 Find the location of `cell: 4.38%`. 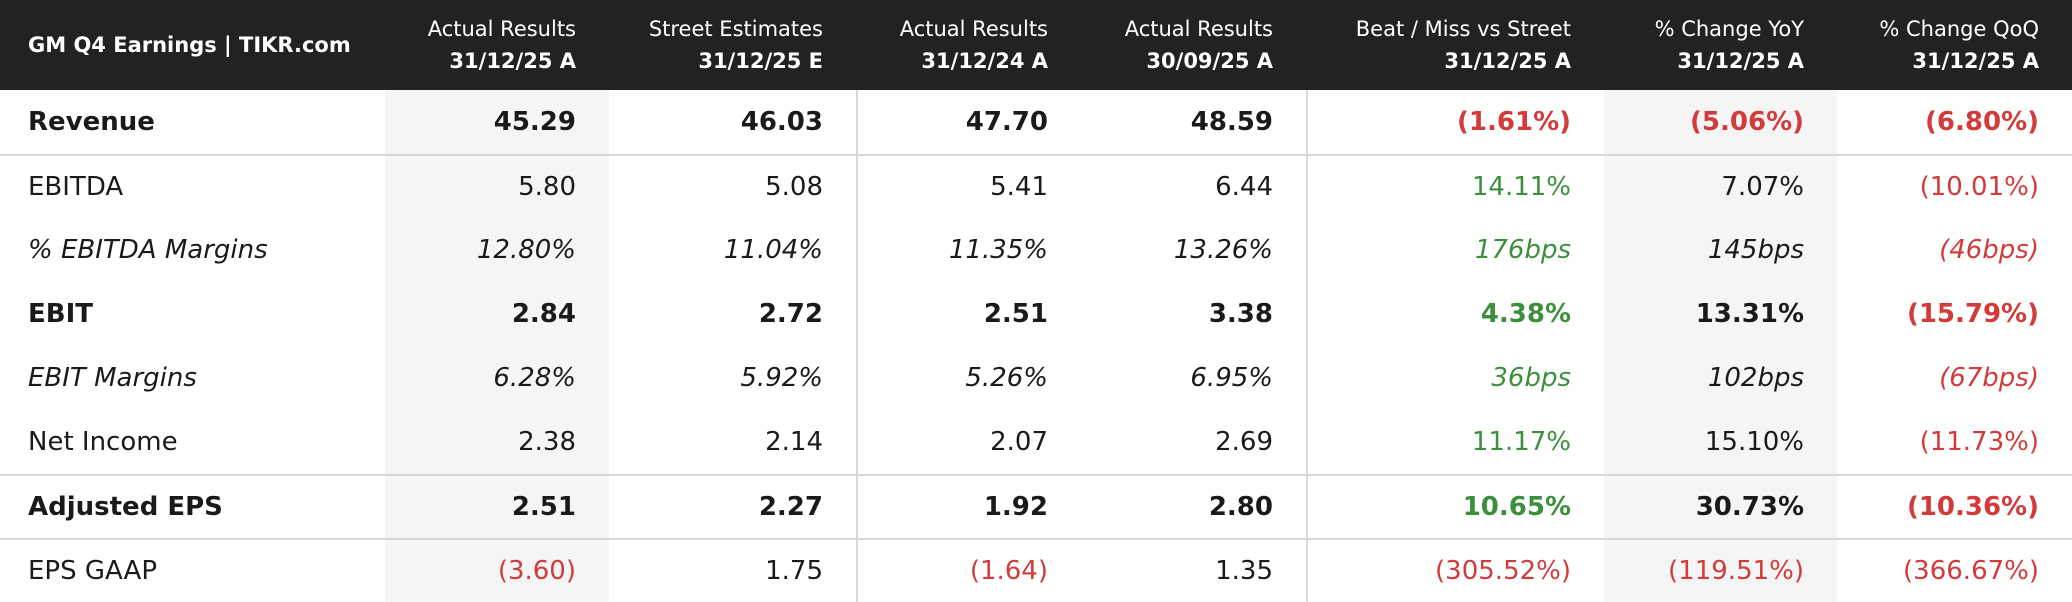

cell: 4.38% is located at coordinates (1455, 314).